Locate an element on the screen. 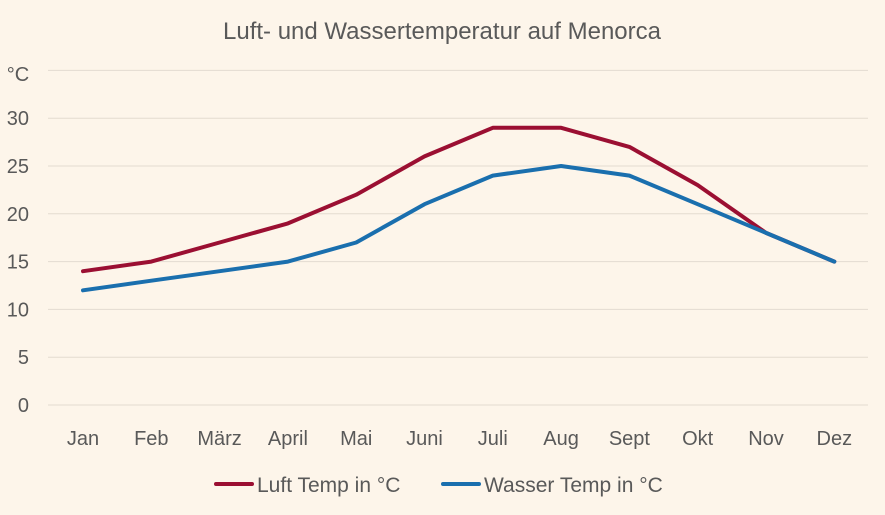 Image resolution: width=885 pixels, height=515 pixels. x-tick-label: Mai is located at coordinates (356, 439).